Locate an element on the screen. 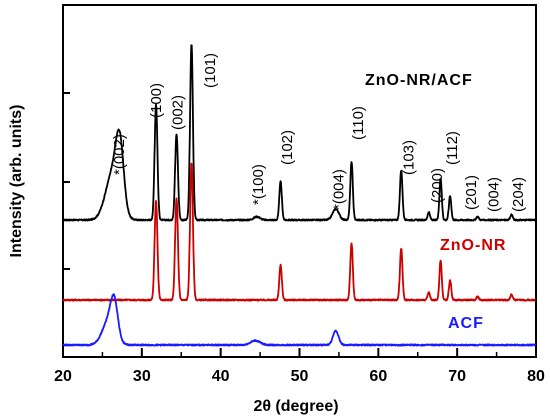 The image size is (550, 420). x-tick-label: 50 is located at coordinates (300, 376).